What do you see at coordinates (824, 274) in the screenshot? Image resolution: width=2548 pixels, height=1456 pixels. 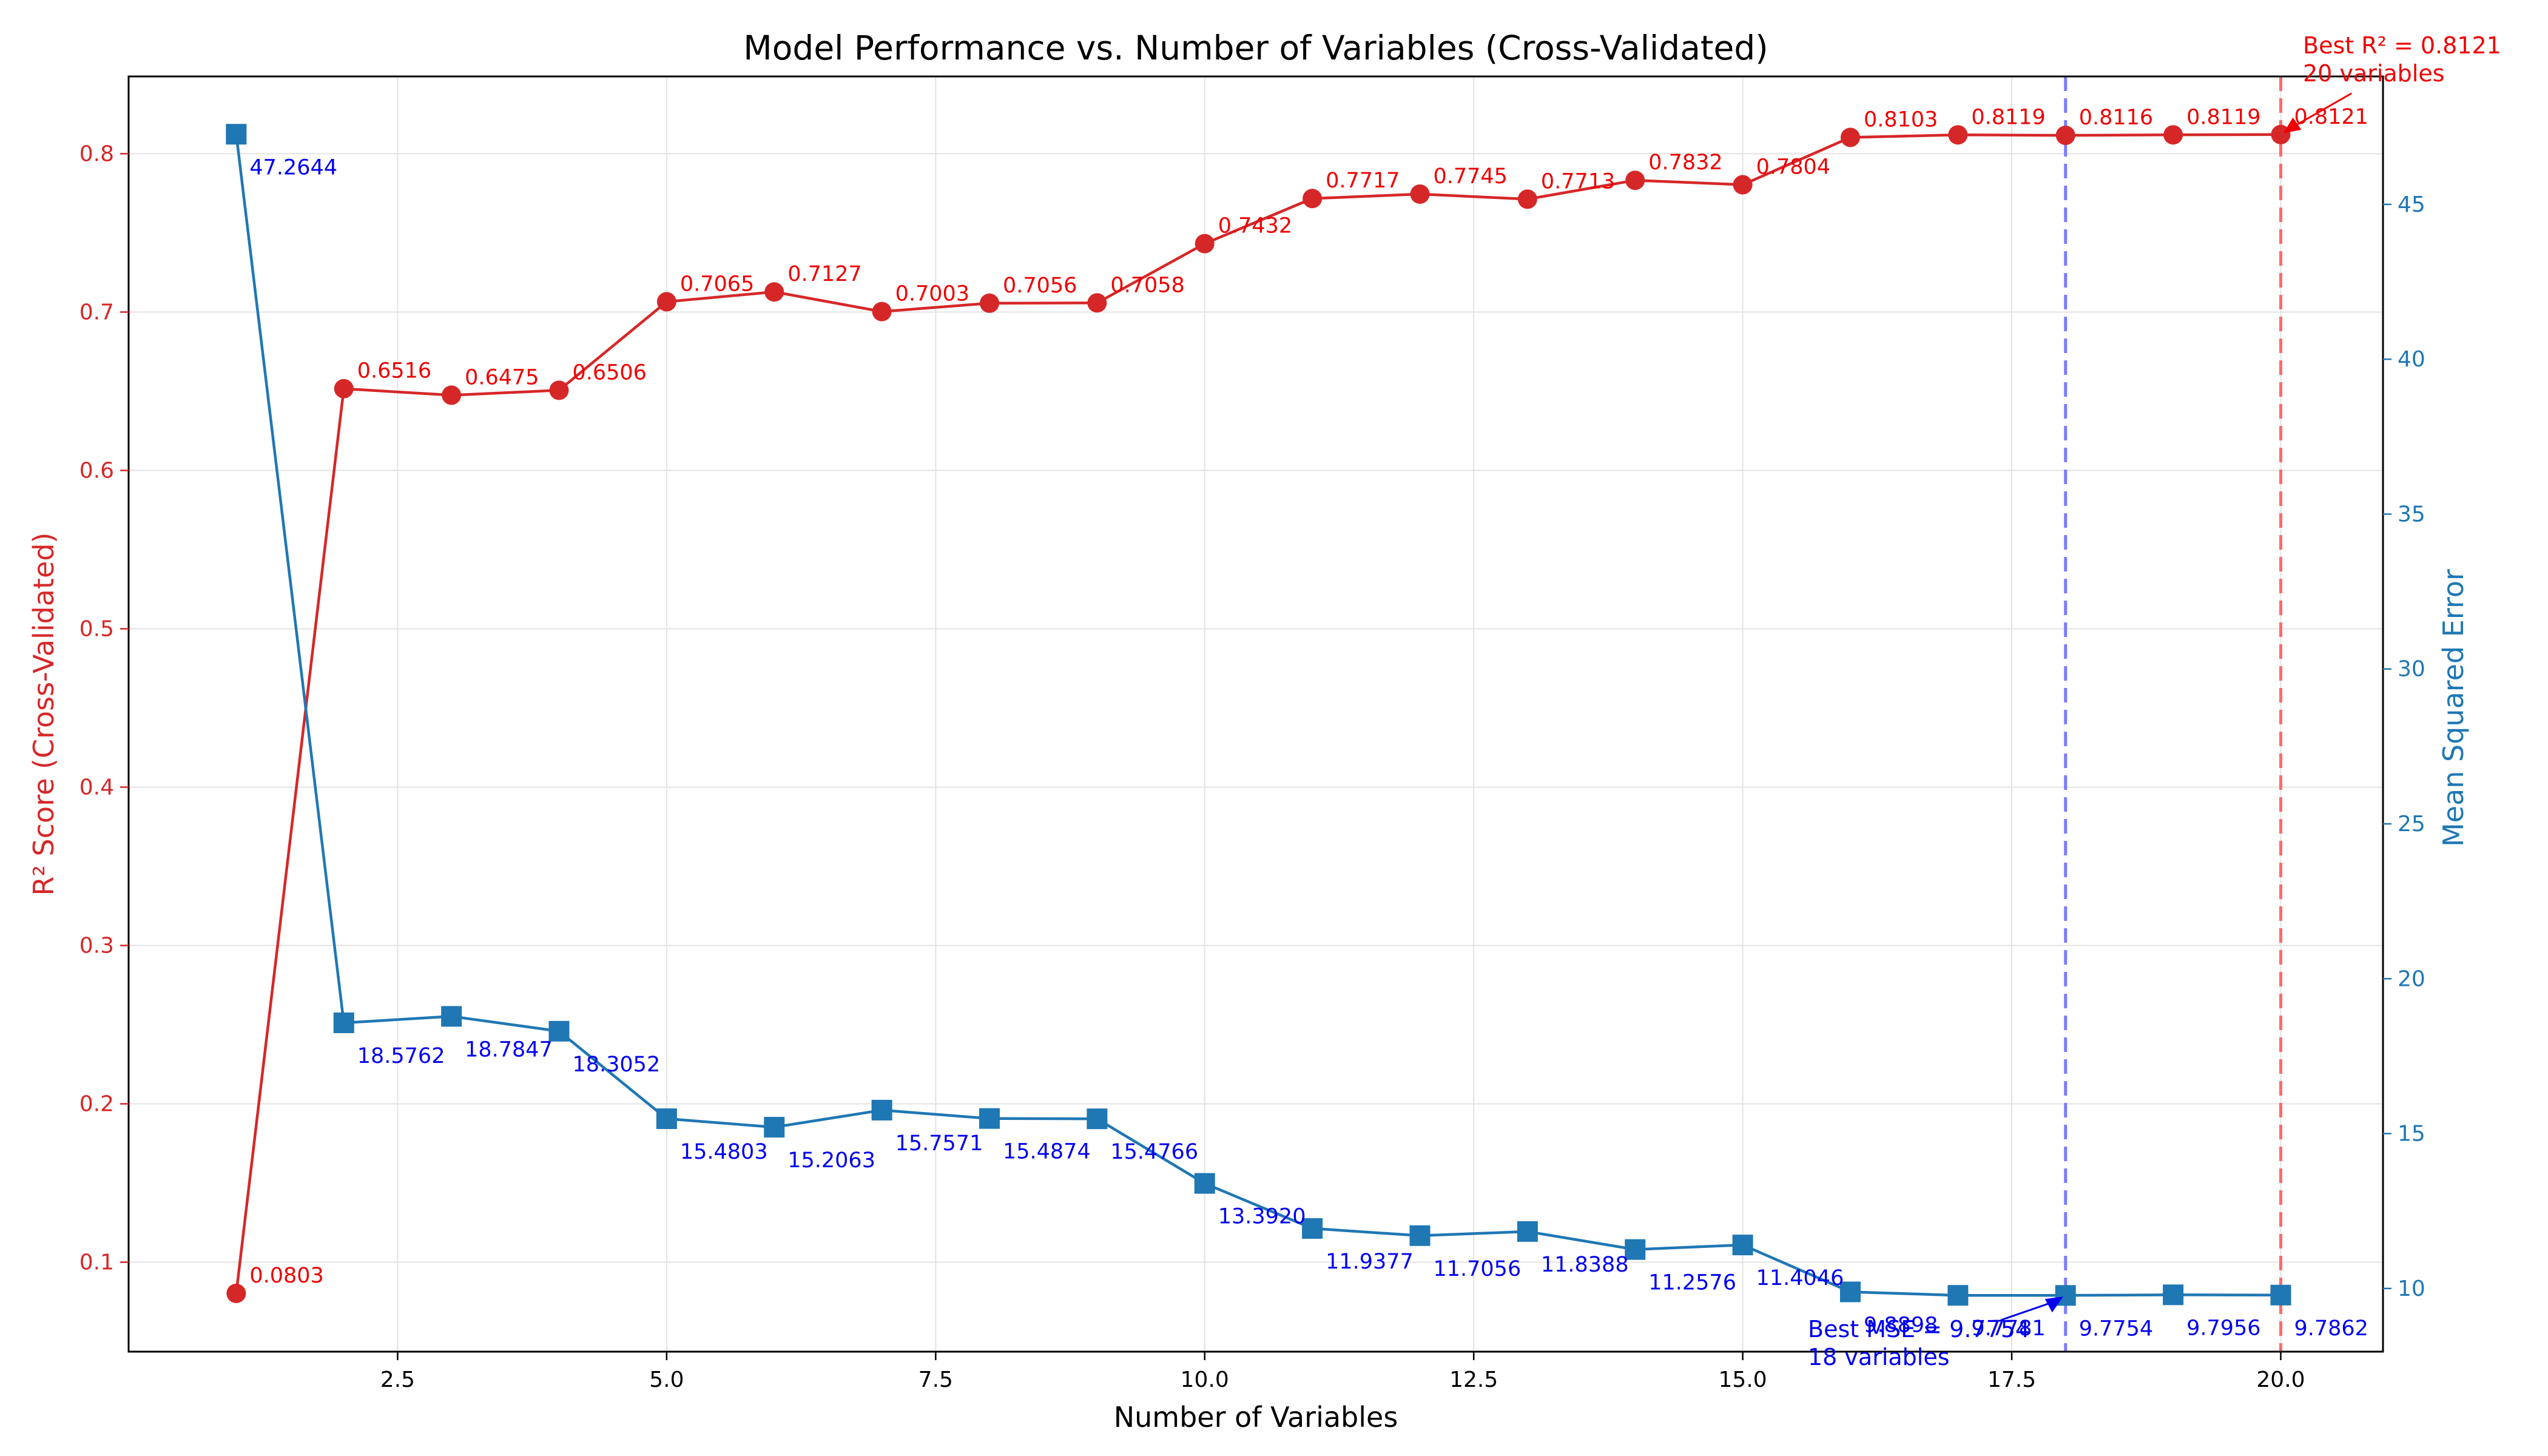 I see `r2-data-label: 0.7127` at bounding box center [824, 274].